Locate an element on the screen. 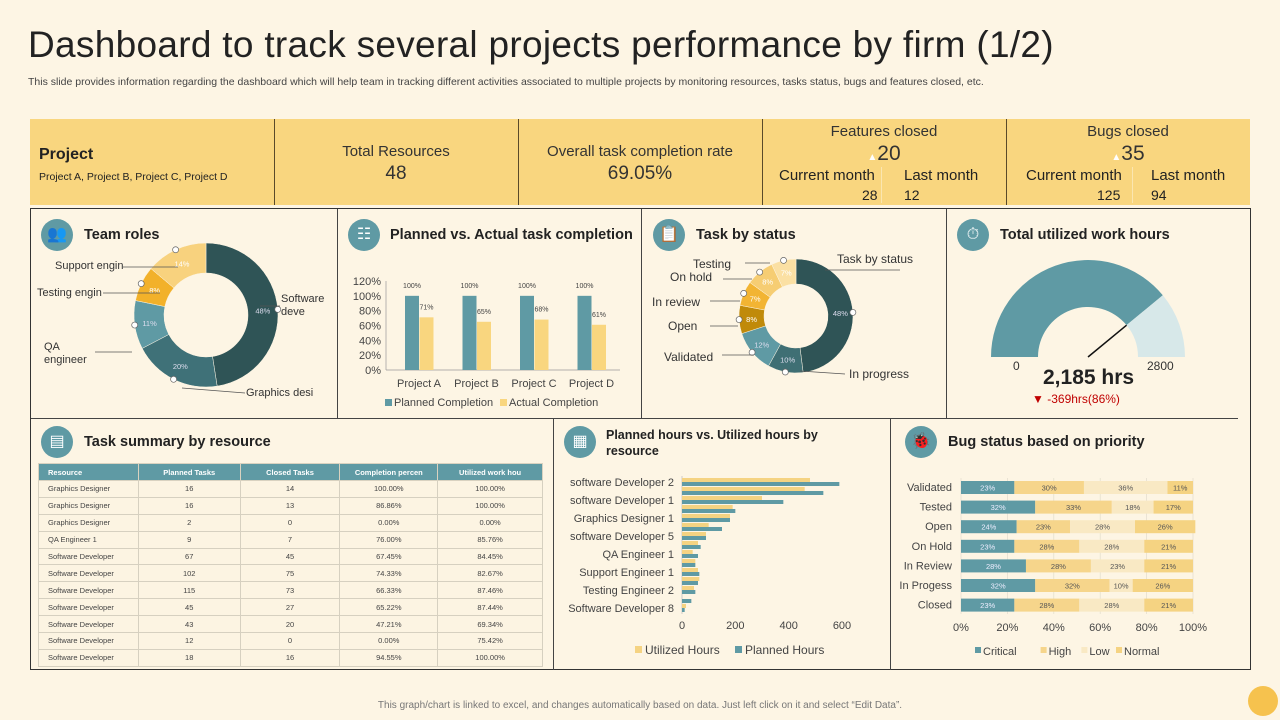  bug-icon: 🐞 is located at coordinates (921, 442).